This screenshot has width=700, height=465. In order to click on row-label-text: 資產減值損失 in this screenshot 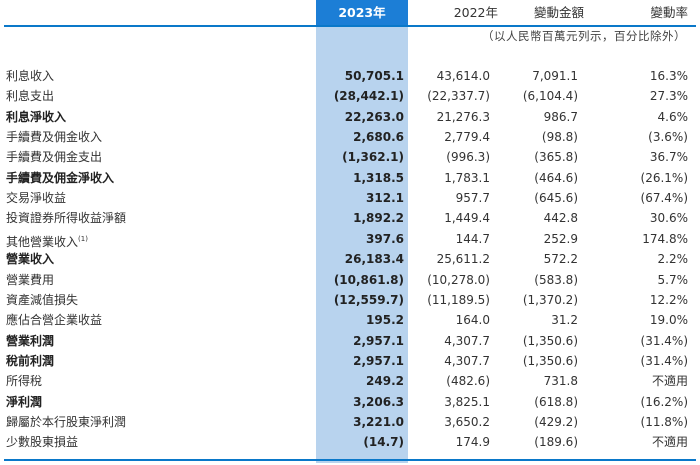, I will do `click(42, 299)`.